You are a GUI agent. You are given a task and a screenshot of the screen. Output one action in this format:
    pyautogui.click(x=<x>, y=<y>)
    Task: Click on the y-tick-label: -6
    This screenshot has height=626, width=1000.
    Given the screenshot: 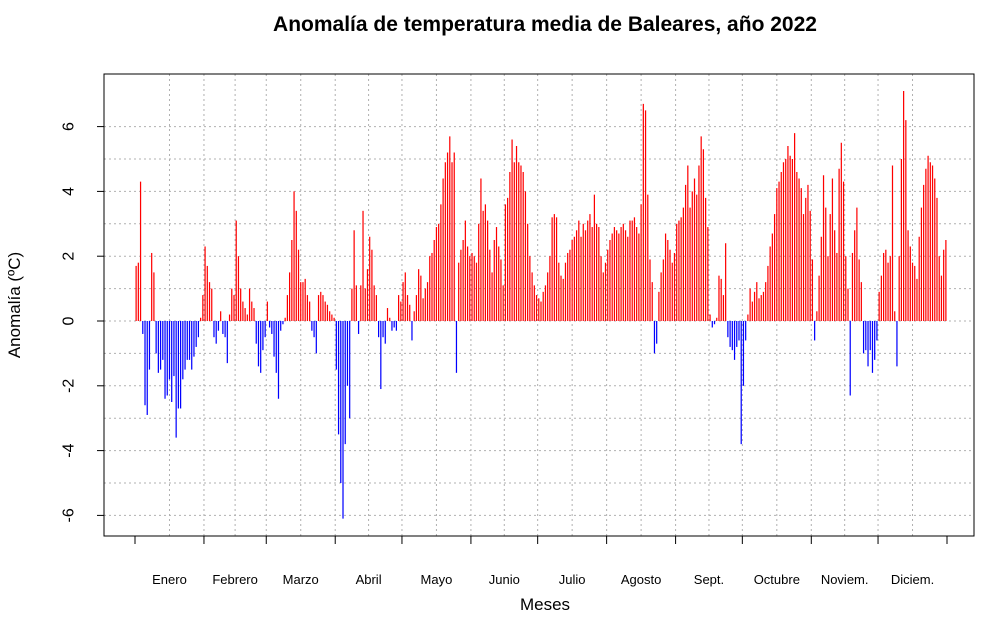 What is the action you would take?
    pyautogui.click(x=69, y=515)
    